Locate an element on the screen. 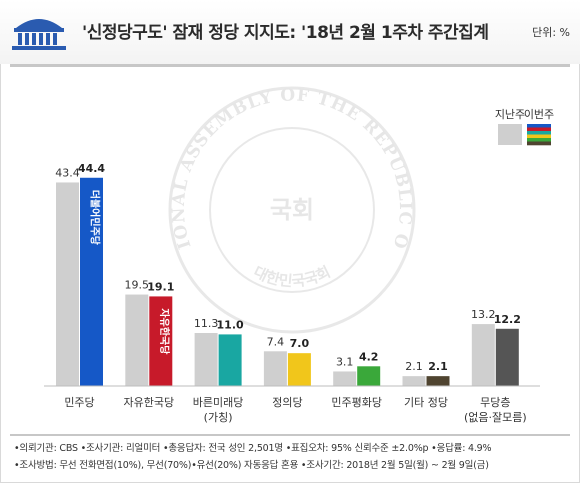 This screenshot has height=483, width=580. category-label: 민주평화당 is located at coordinates (356, 402).